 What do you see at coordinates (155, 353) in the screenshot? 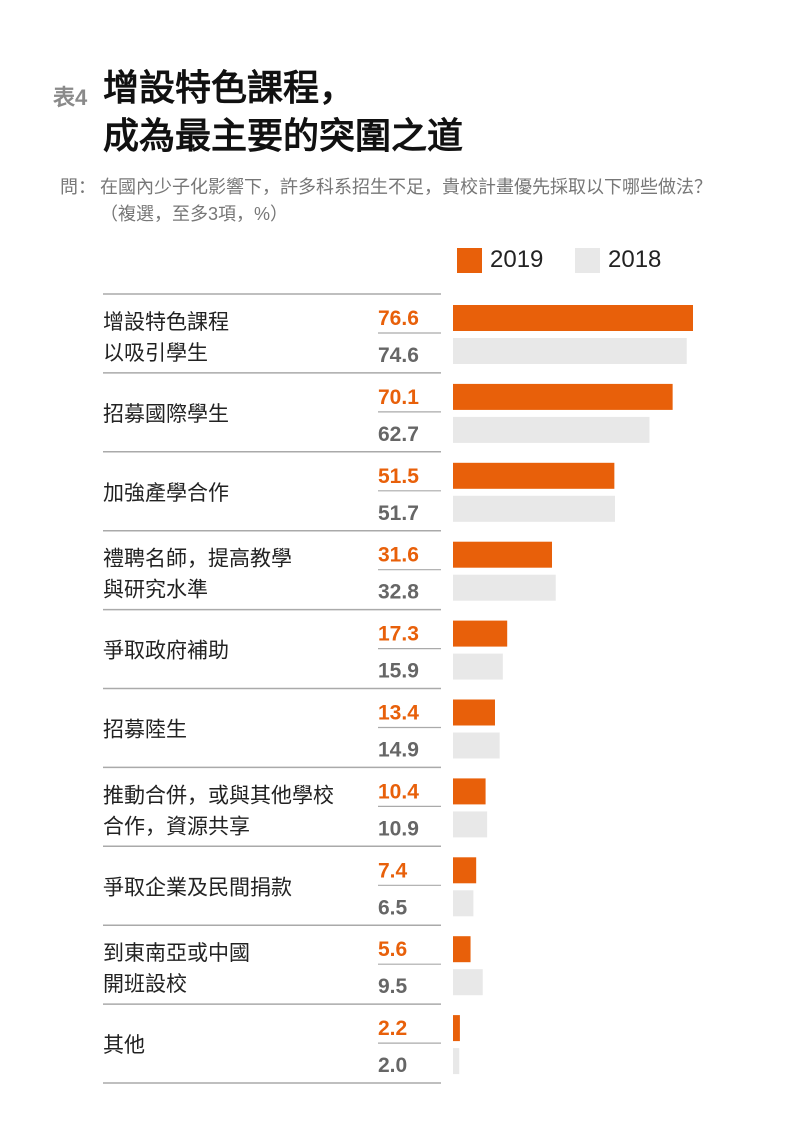
I see `category-label: 以吸引學生` at bounding box center [155, 353].